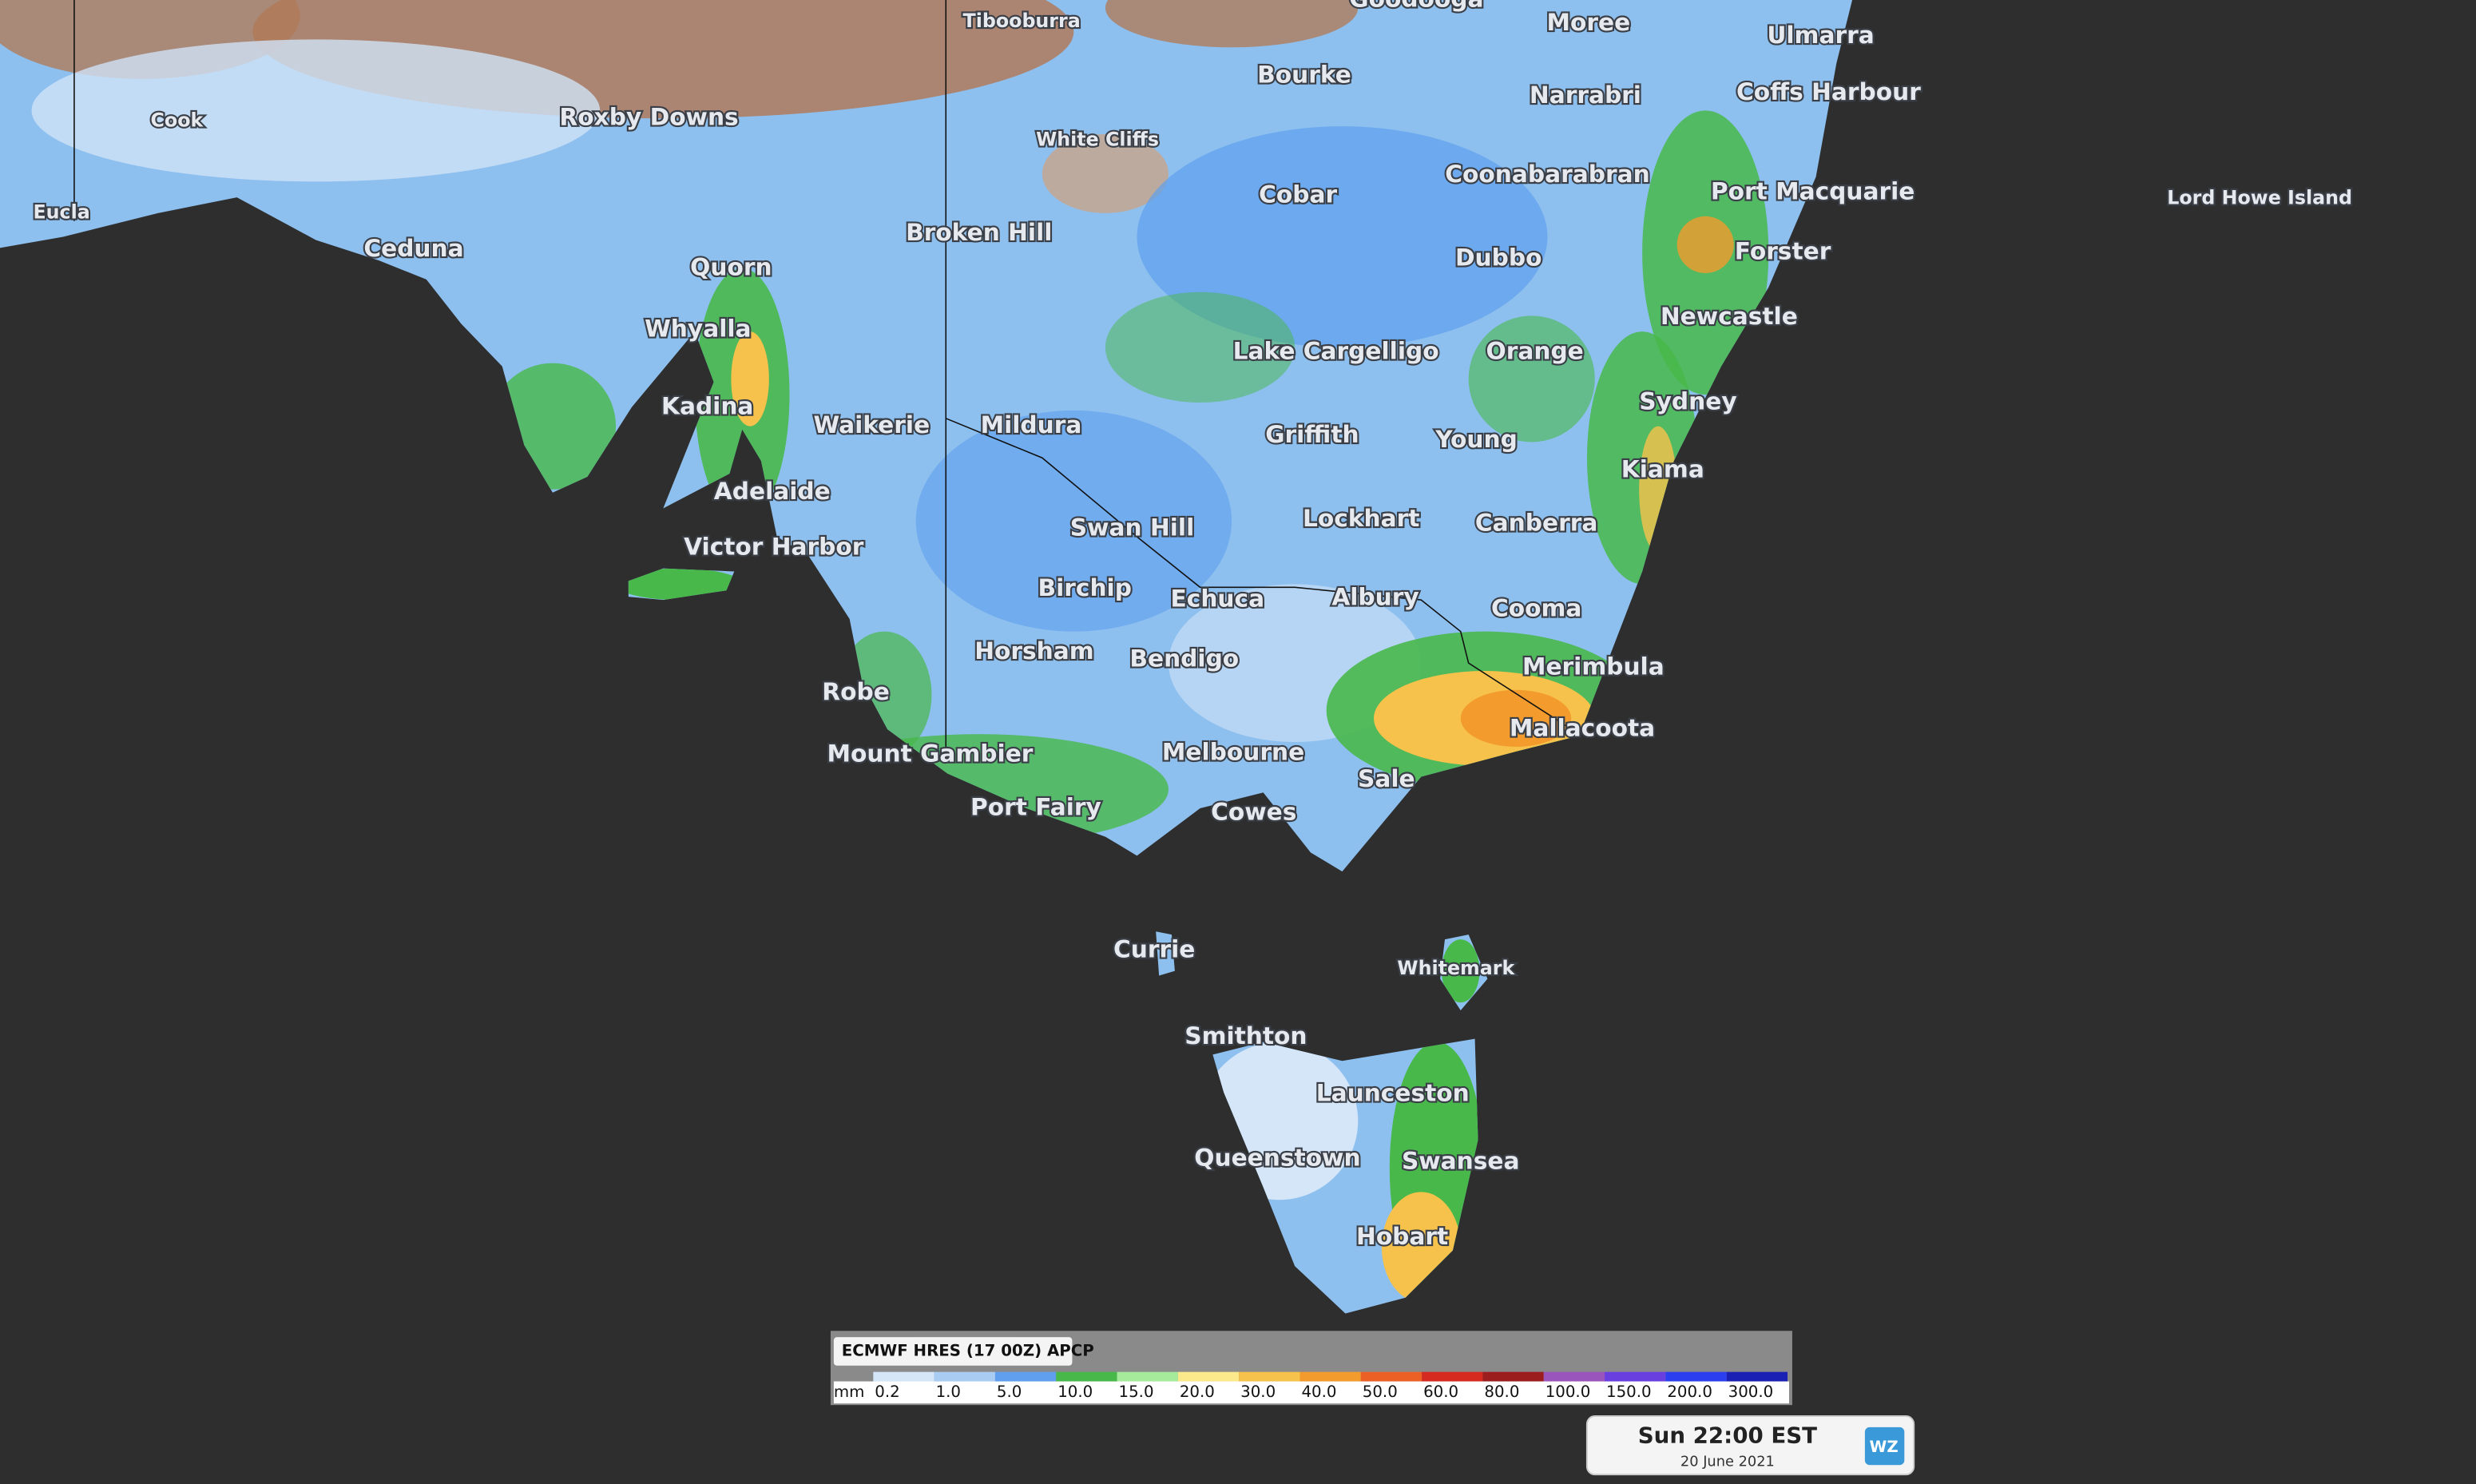 The height and width of the screenshot is (1484, 2476). I want to click on legend-label: 10.0, so click(1075, 1392).